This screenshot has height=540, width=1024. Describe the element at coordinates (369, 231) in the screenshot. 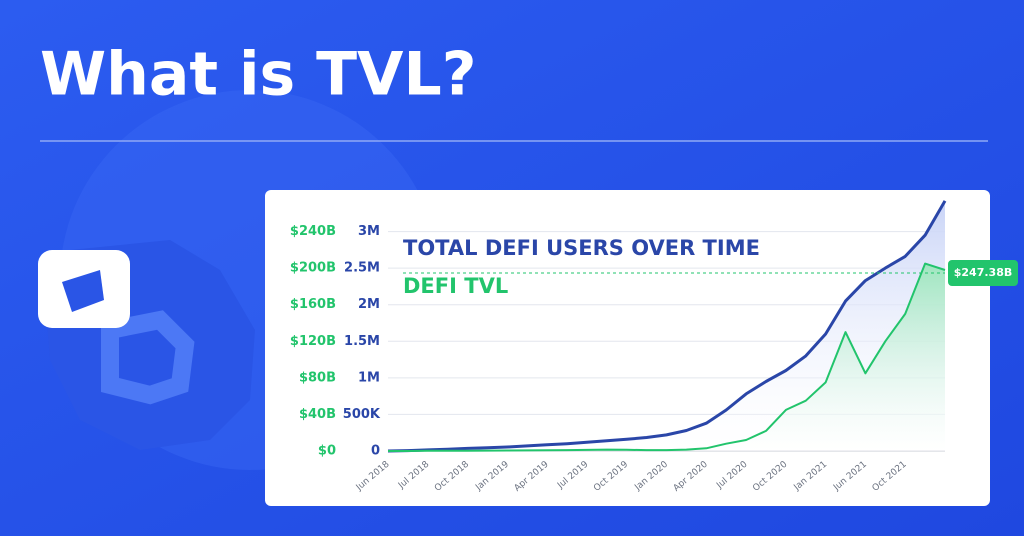

I see `y2-tick-label: 3M` at that location.